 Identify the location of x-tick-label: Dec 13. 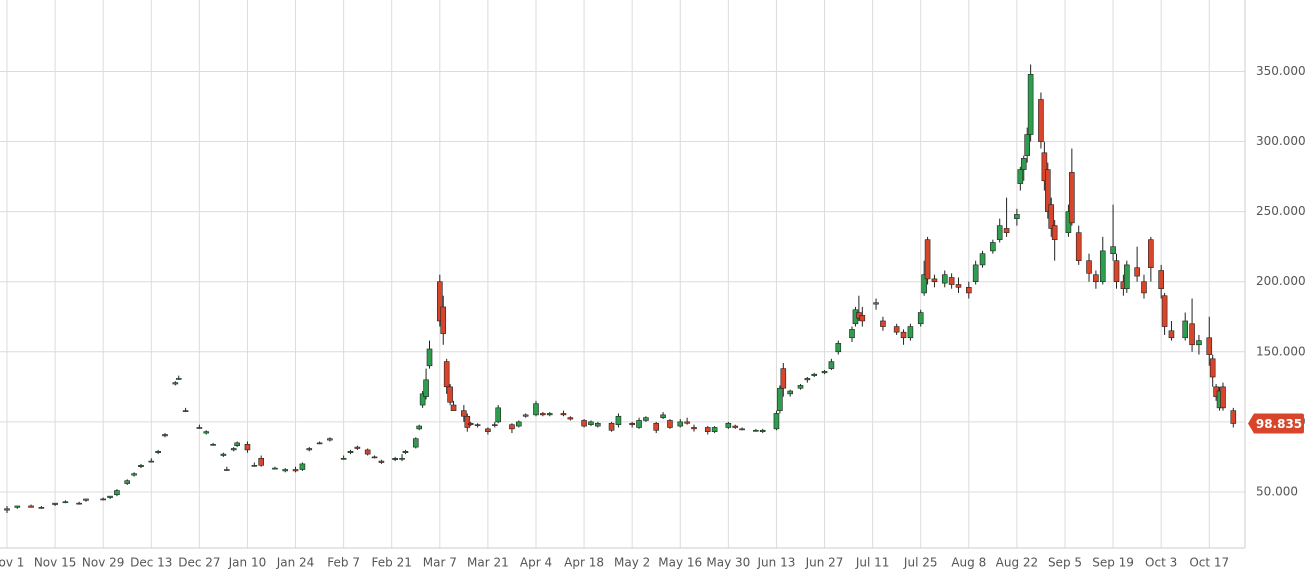
(151, 563).